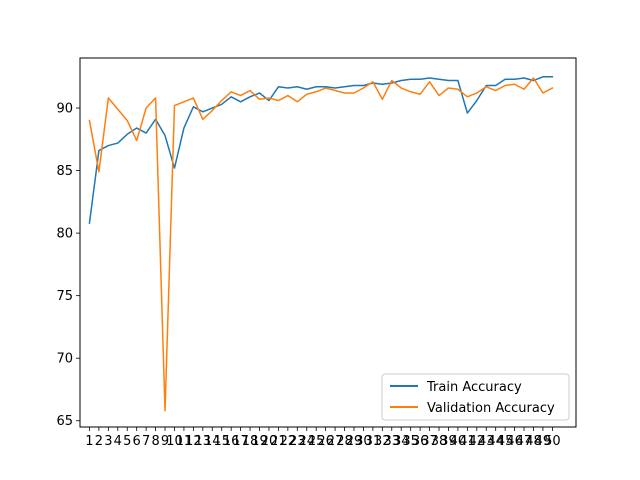  I want to click on x-tick-label: 35, so click(410, 441).